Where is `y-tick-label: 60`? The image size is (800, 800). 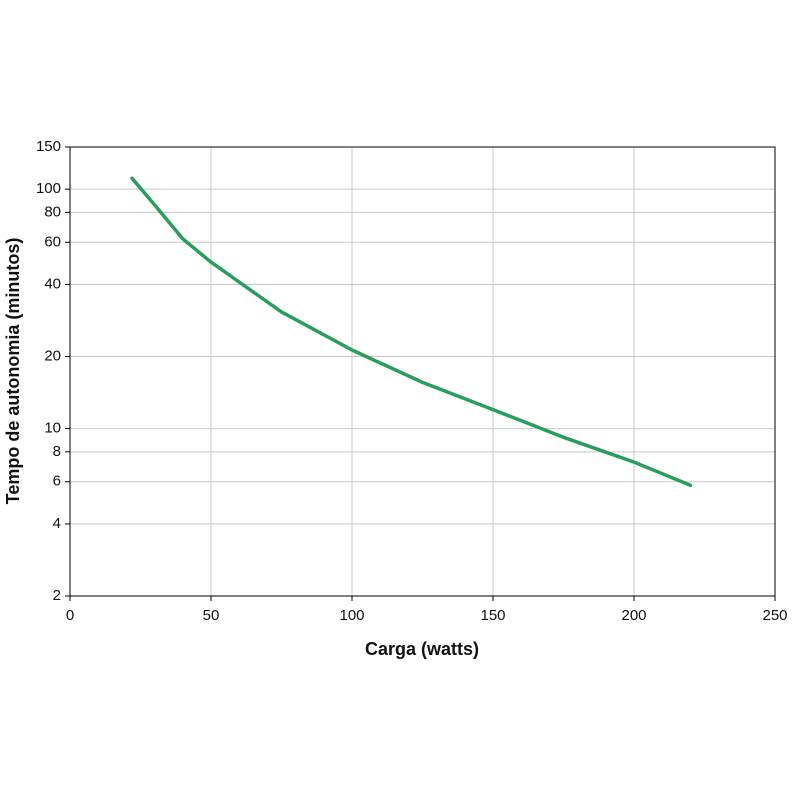 y-tick-label: 60 is located at coordinates (52, 241).